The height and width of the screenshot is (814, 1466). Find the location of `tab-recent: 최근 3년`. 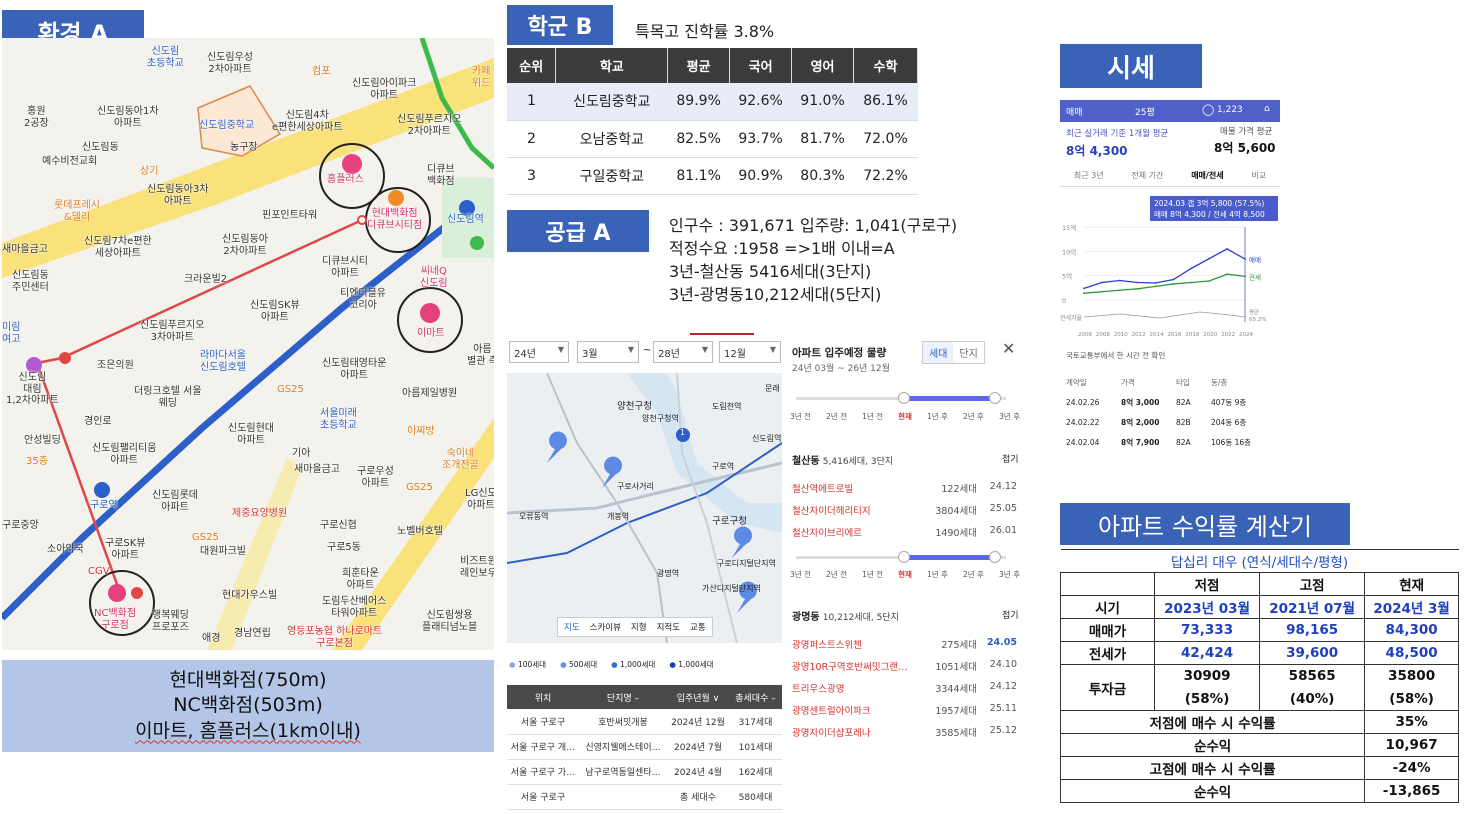

tab-recent: 최근 3년 is located at coordinates (1088, 175).